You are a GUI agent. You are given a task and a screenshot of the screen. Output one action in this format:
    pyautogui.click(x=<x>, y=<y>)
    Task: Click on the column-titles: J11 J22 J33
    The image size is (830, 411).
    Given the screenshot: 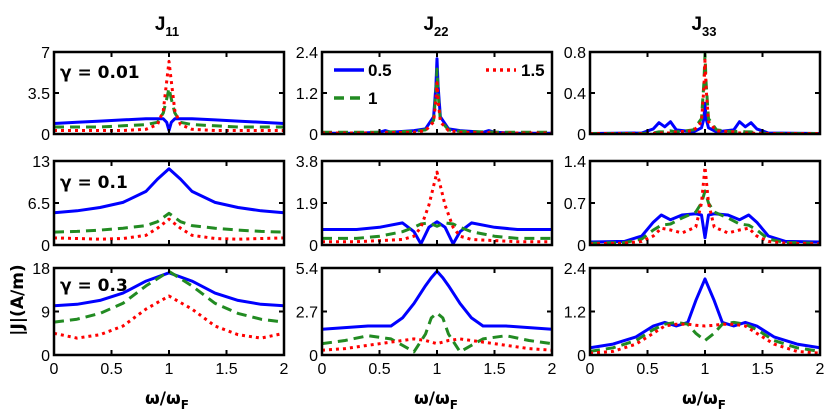 What is the action you would take?
    pyautogui.click(x=436, y=26)
    